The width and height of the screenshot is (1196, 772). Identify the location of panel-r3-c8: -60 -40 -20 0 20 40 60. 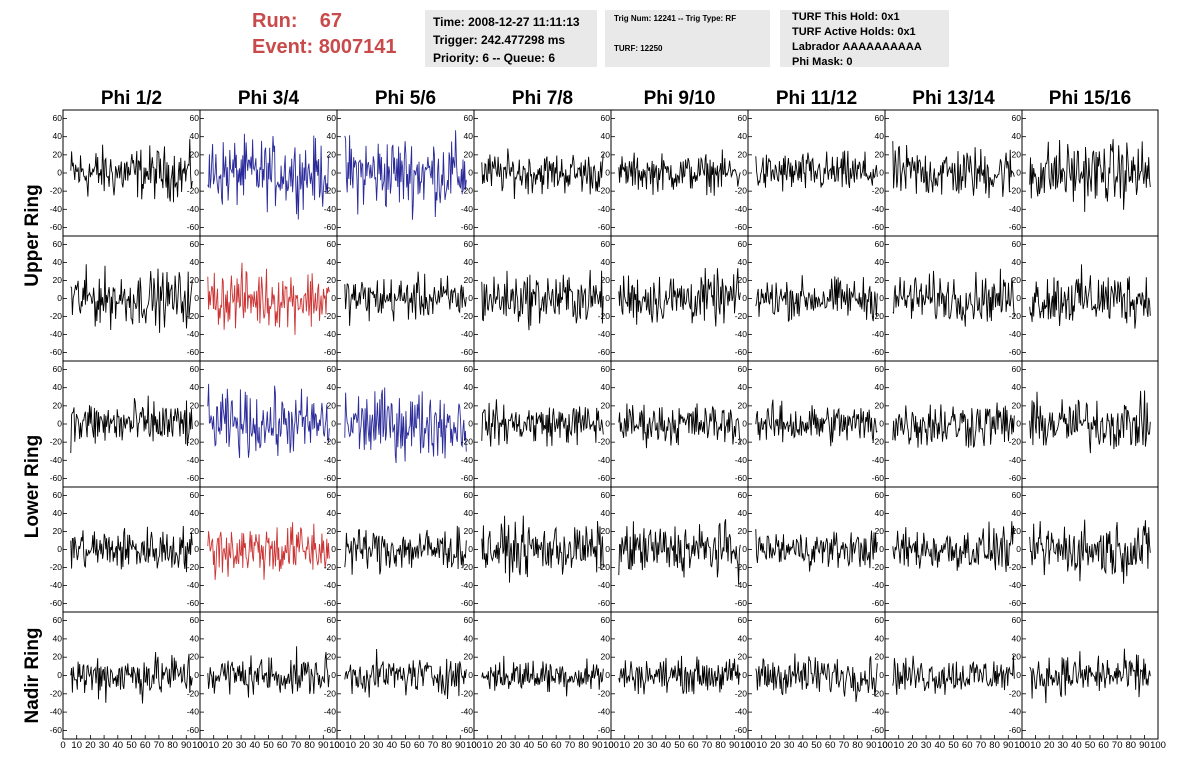
(1084, 424).